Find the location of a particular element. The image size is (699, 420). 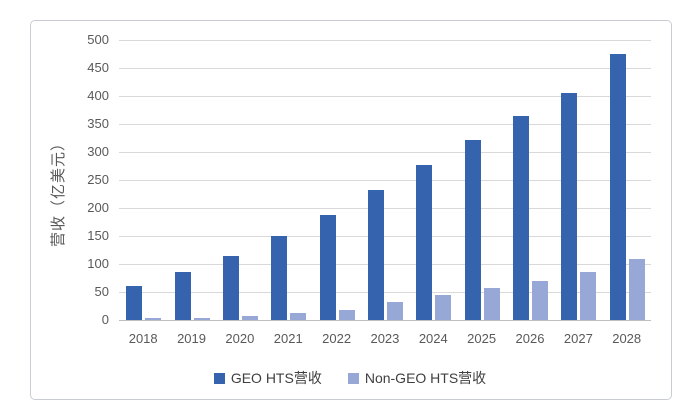

x-axis-tick-label: 2024 is located at coordinates (433, 338).